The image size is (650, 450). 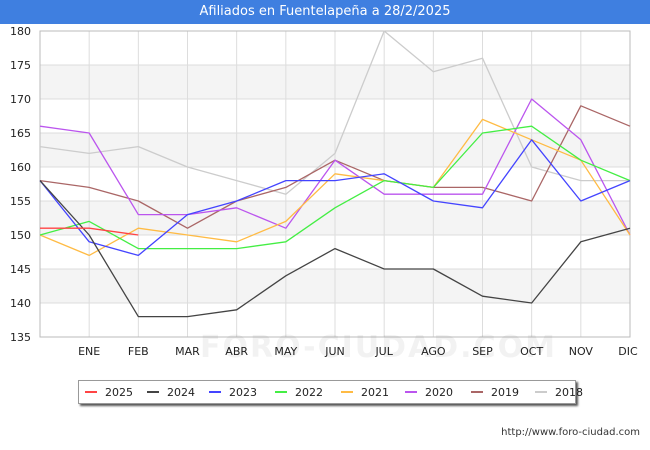 What do you see at coordinates (20, 337) in the screenshot?
I see `y-tick-label: 135` at bounding box center [20, 337].